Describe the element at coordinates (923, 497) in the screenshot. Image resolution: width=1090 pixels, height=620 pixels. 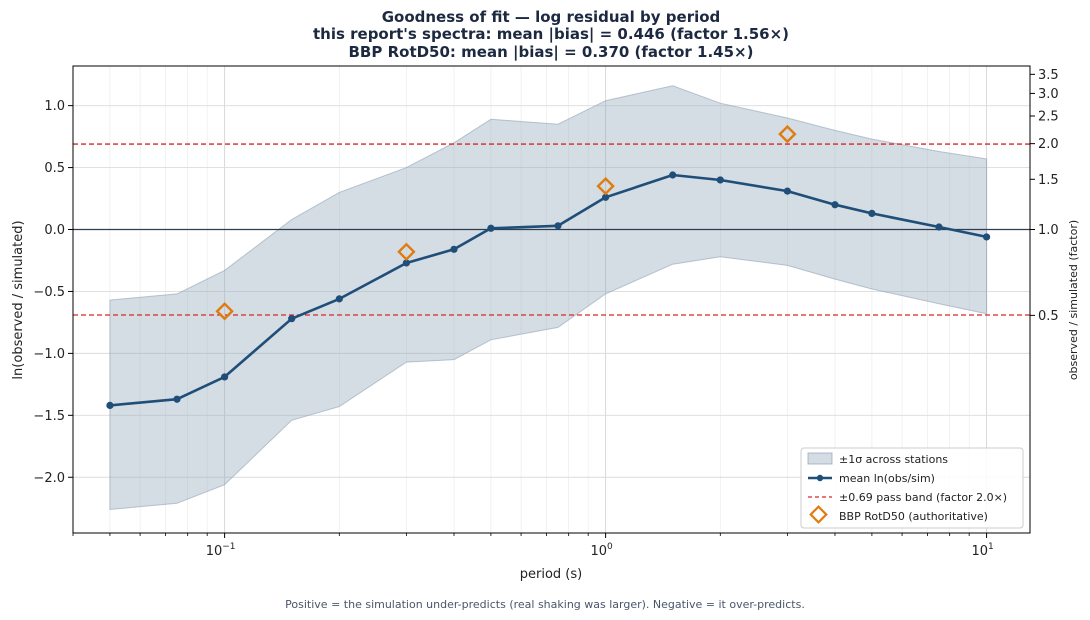
I see `legend-pass-band-label: ±0.69 pass band (factor 2.0×)` at that location.